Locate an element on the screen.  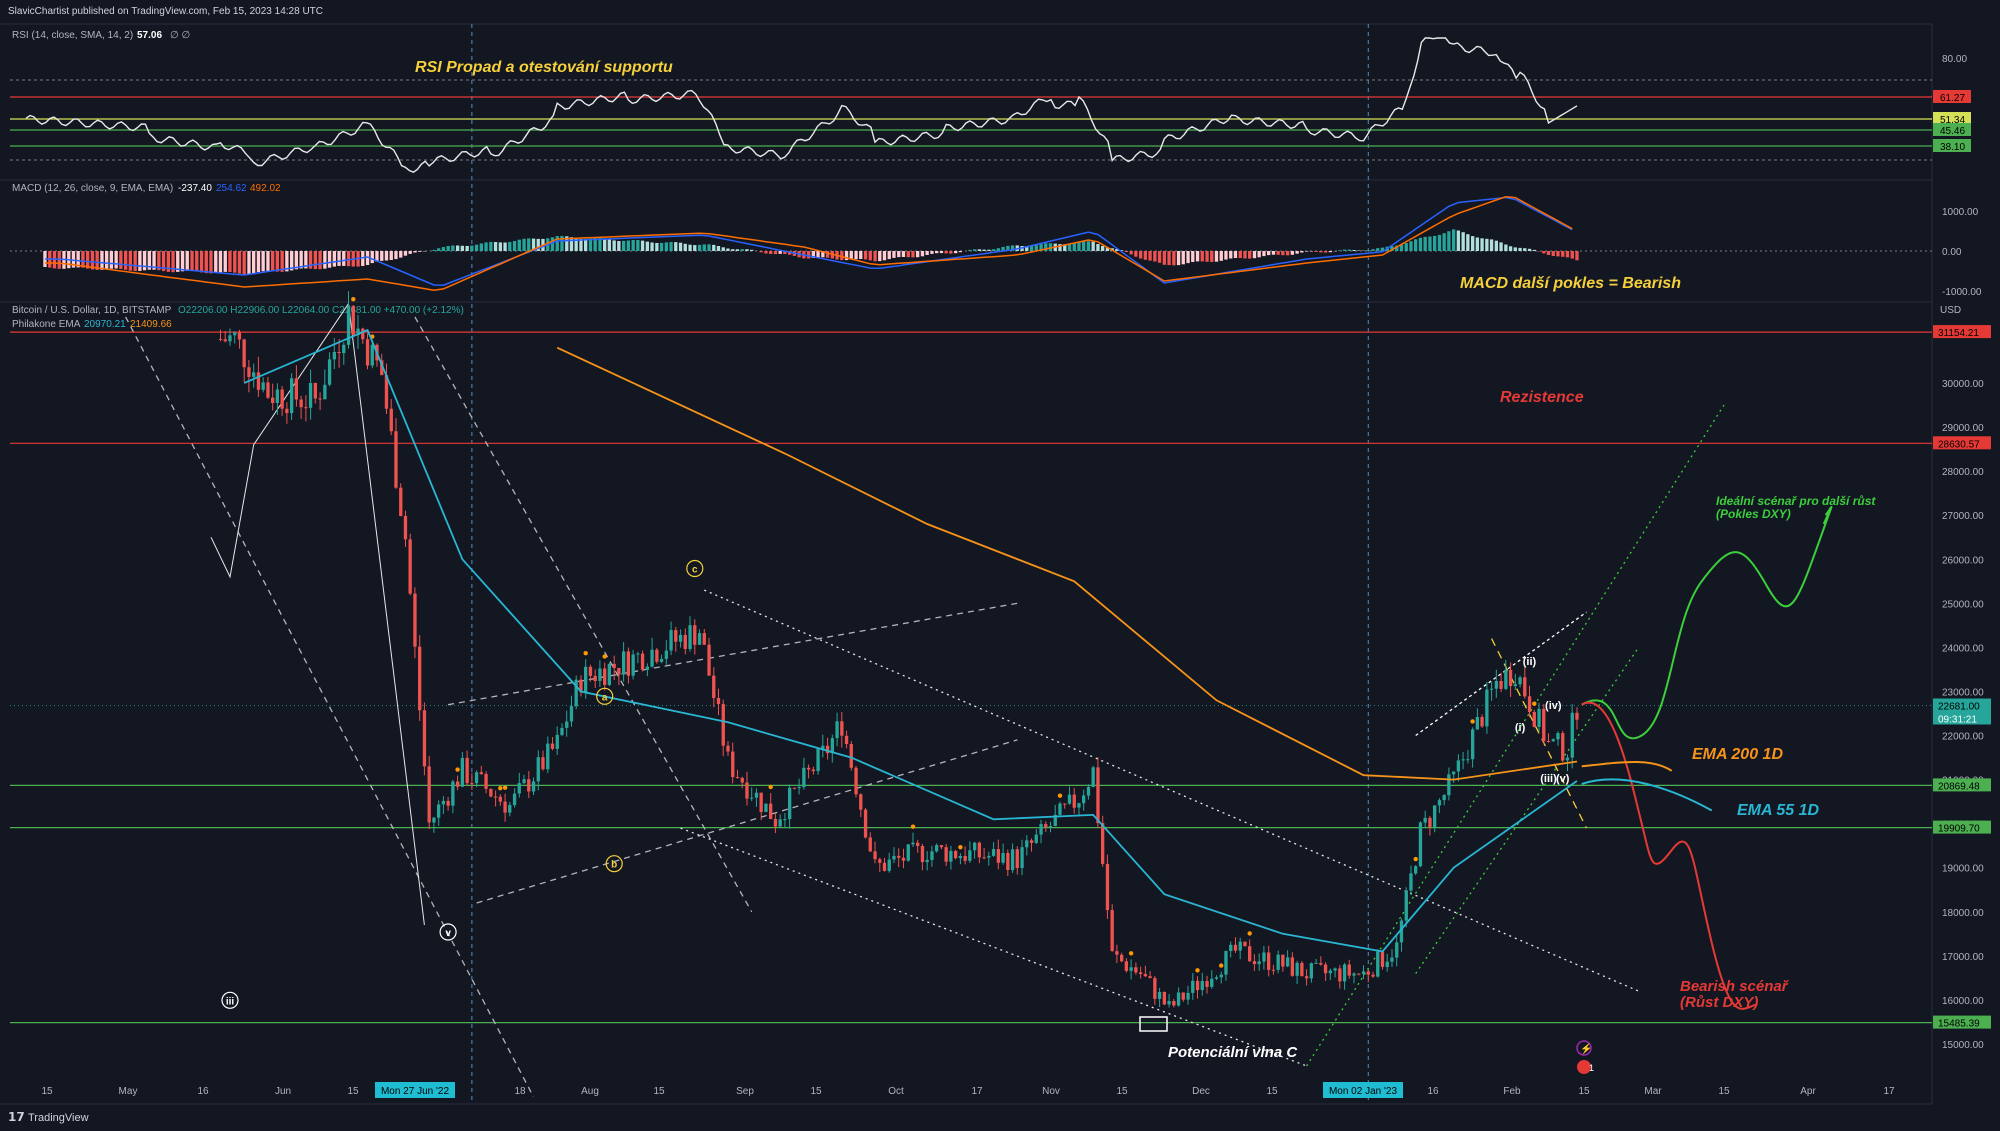
ema-legend: Philakone EMA is located at coordinates (46, 324).